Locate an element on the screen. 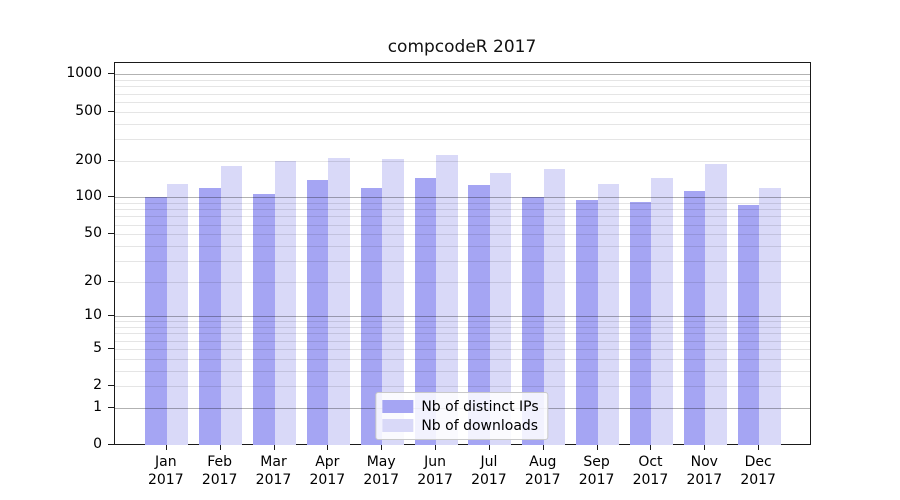 The image size is (900, 500). y-tick-label-10: 10 is located at coordinates (93, 315).